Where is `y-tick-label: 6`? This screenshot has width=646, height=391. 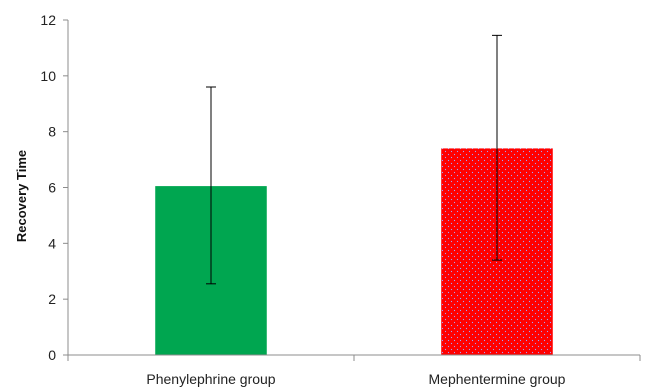 y-tick-label: 6 is located at coordinates (52, 188).